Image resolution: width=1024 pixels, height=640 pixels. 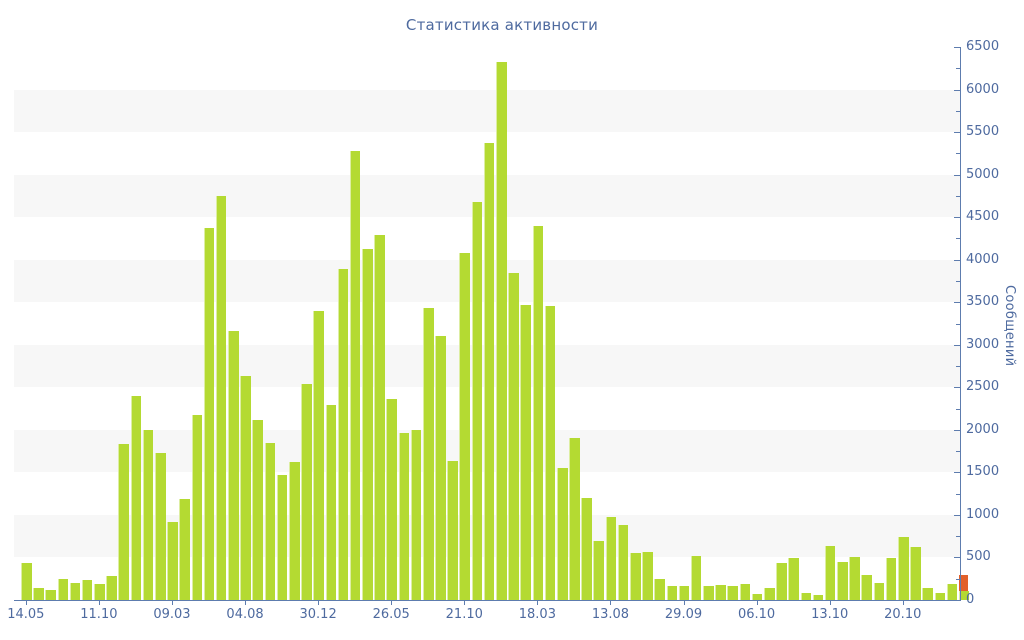 I want to click on x-tick-label: 21.10, so click(x=464, y=614).